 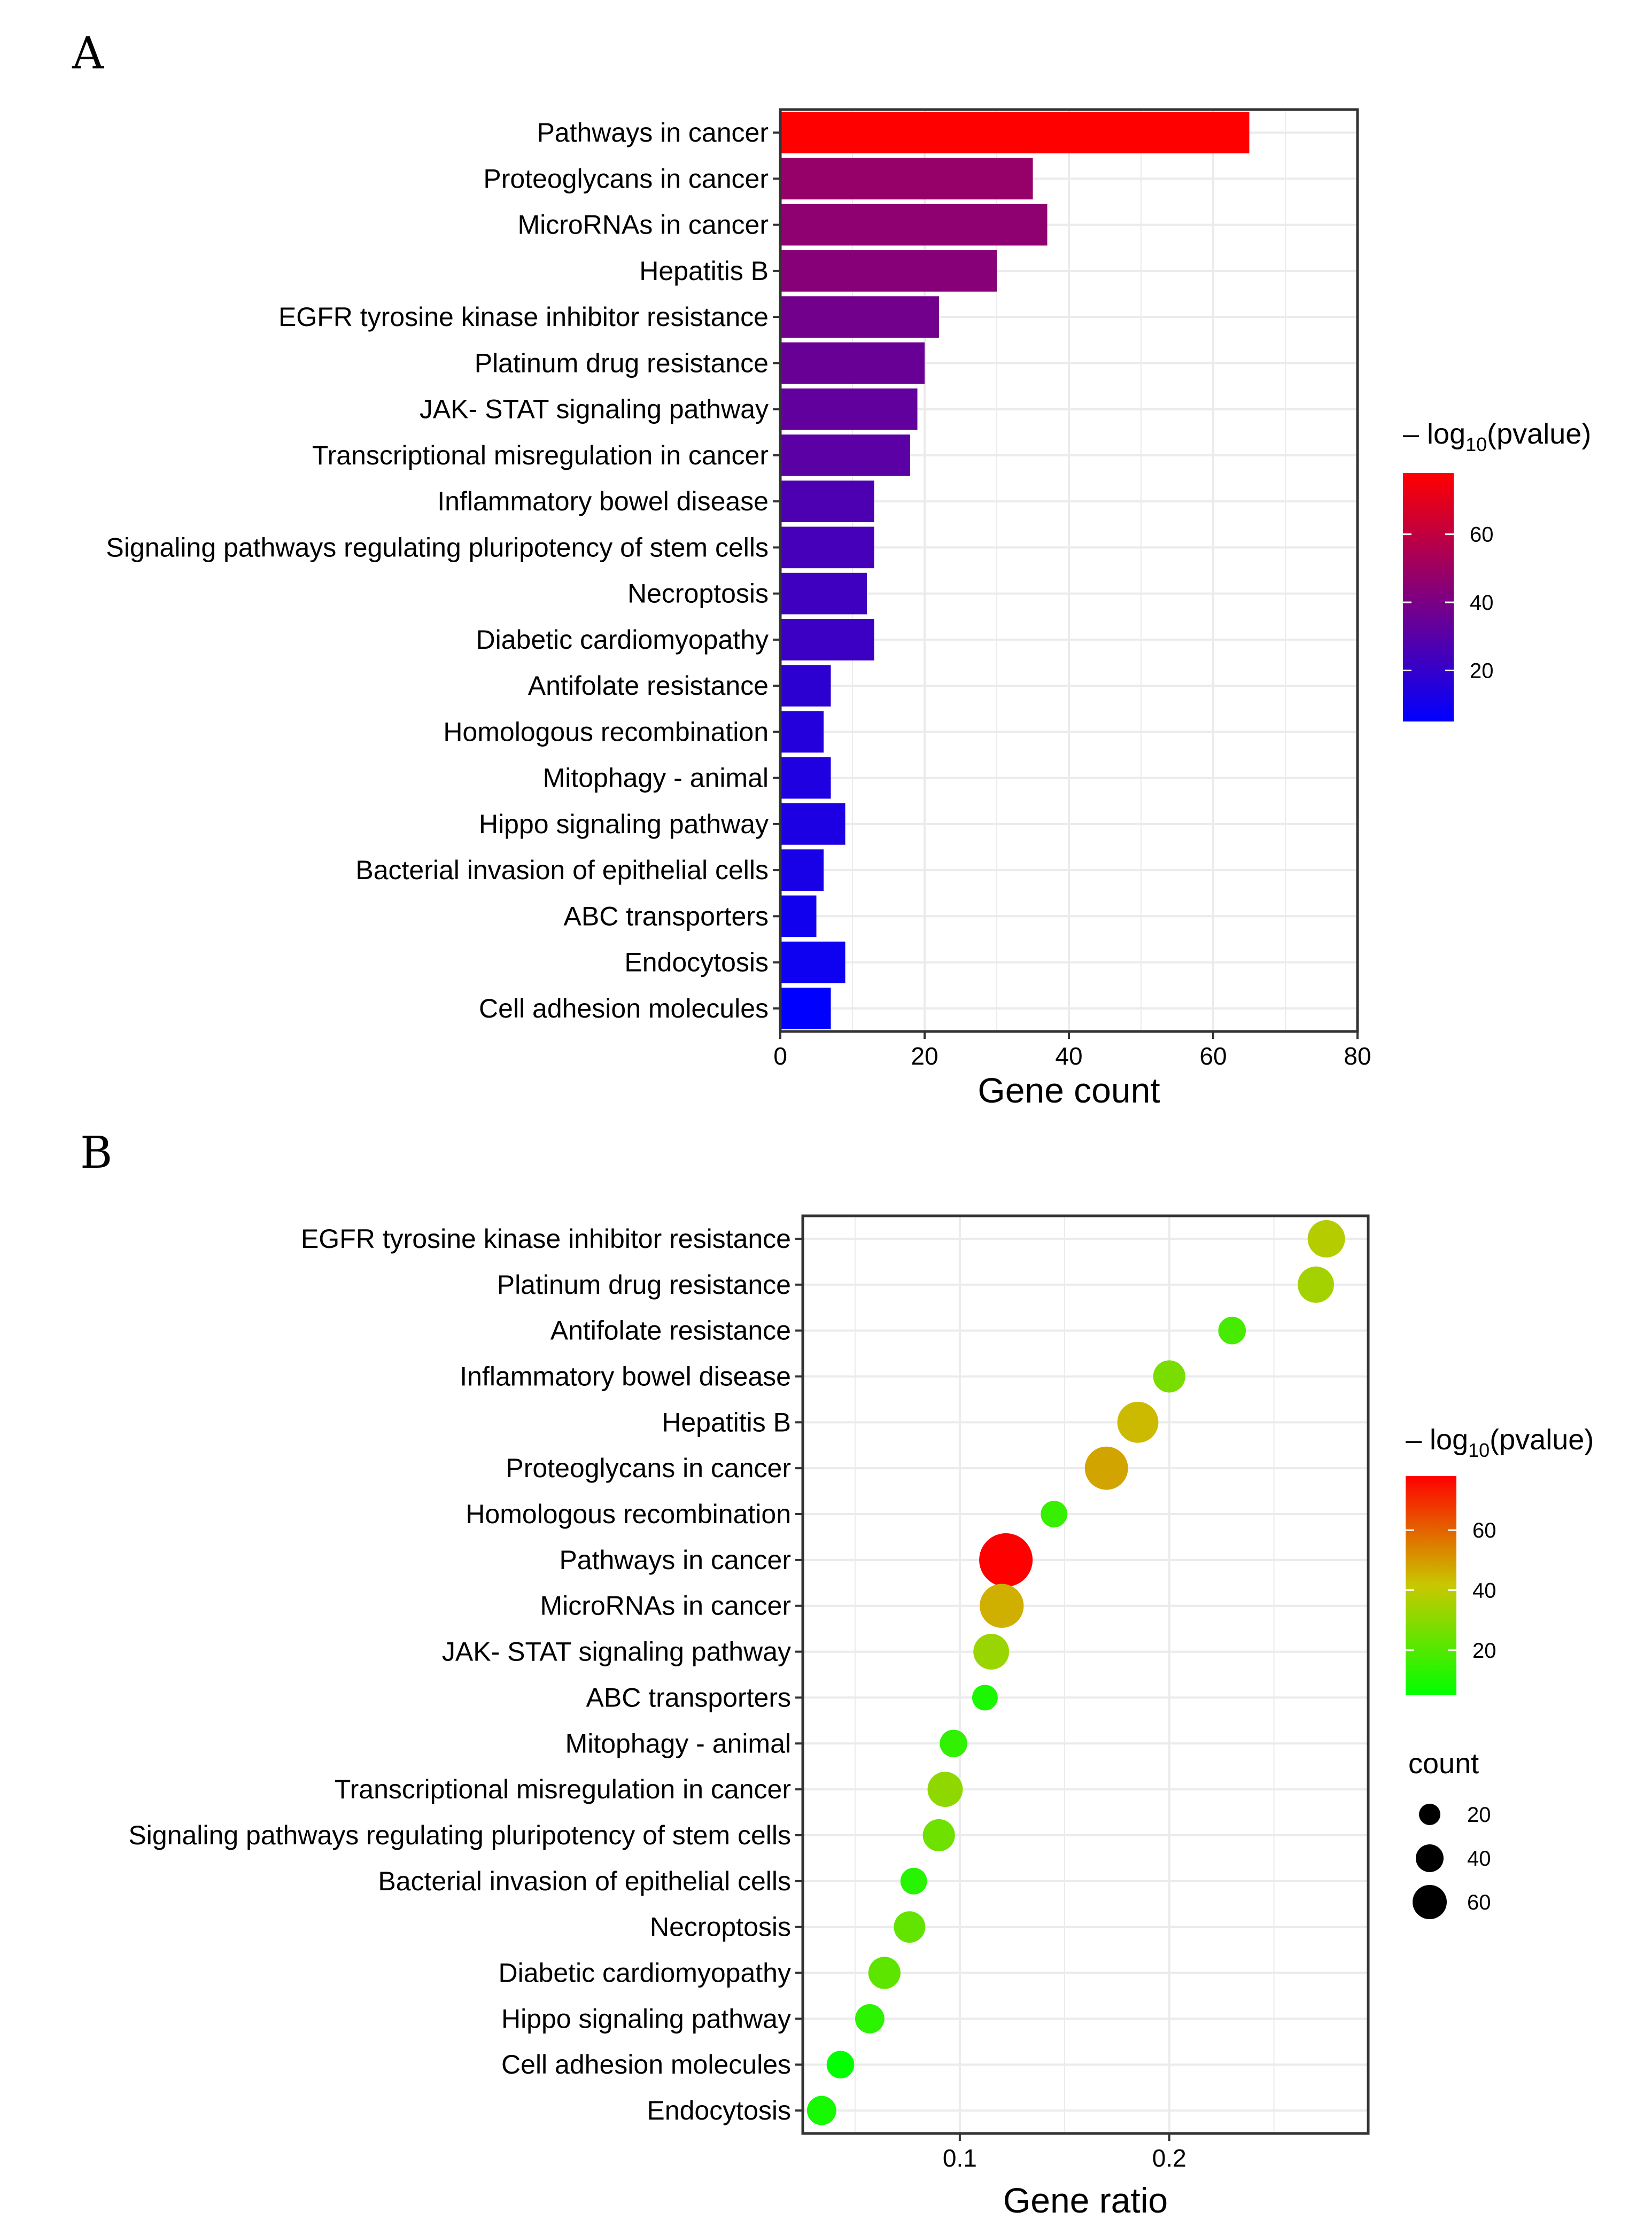 What do you see at coordinates (625, 1376) in the screenshot?
I see `y-tick-label: Inflammatory bowel disease` at bounding box center [625, 1376].